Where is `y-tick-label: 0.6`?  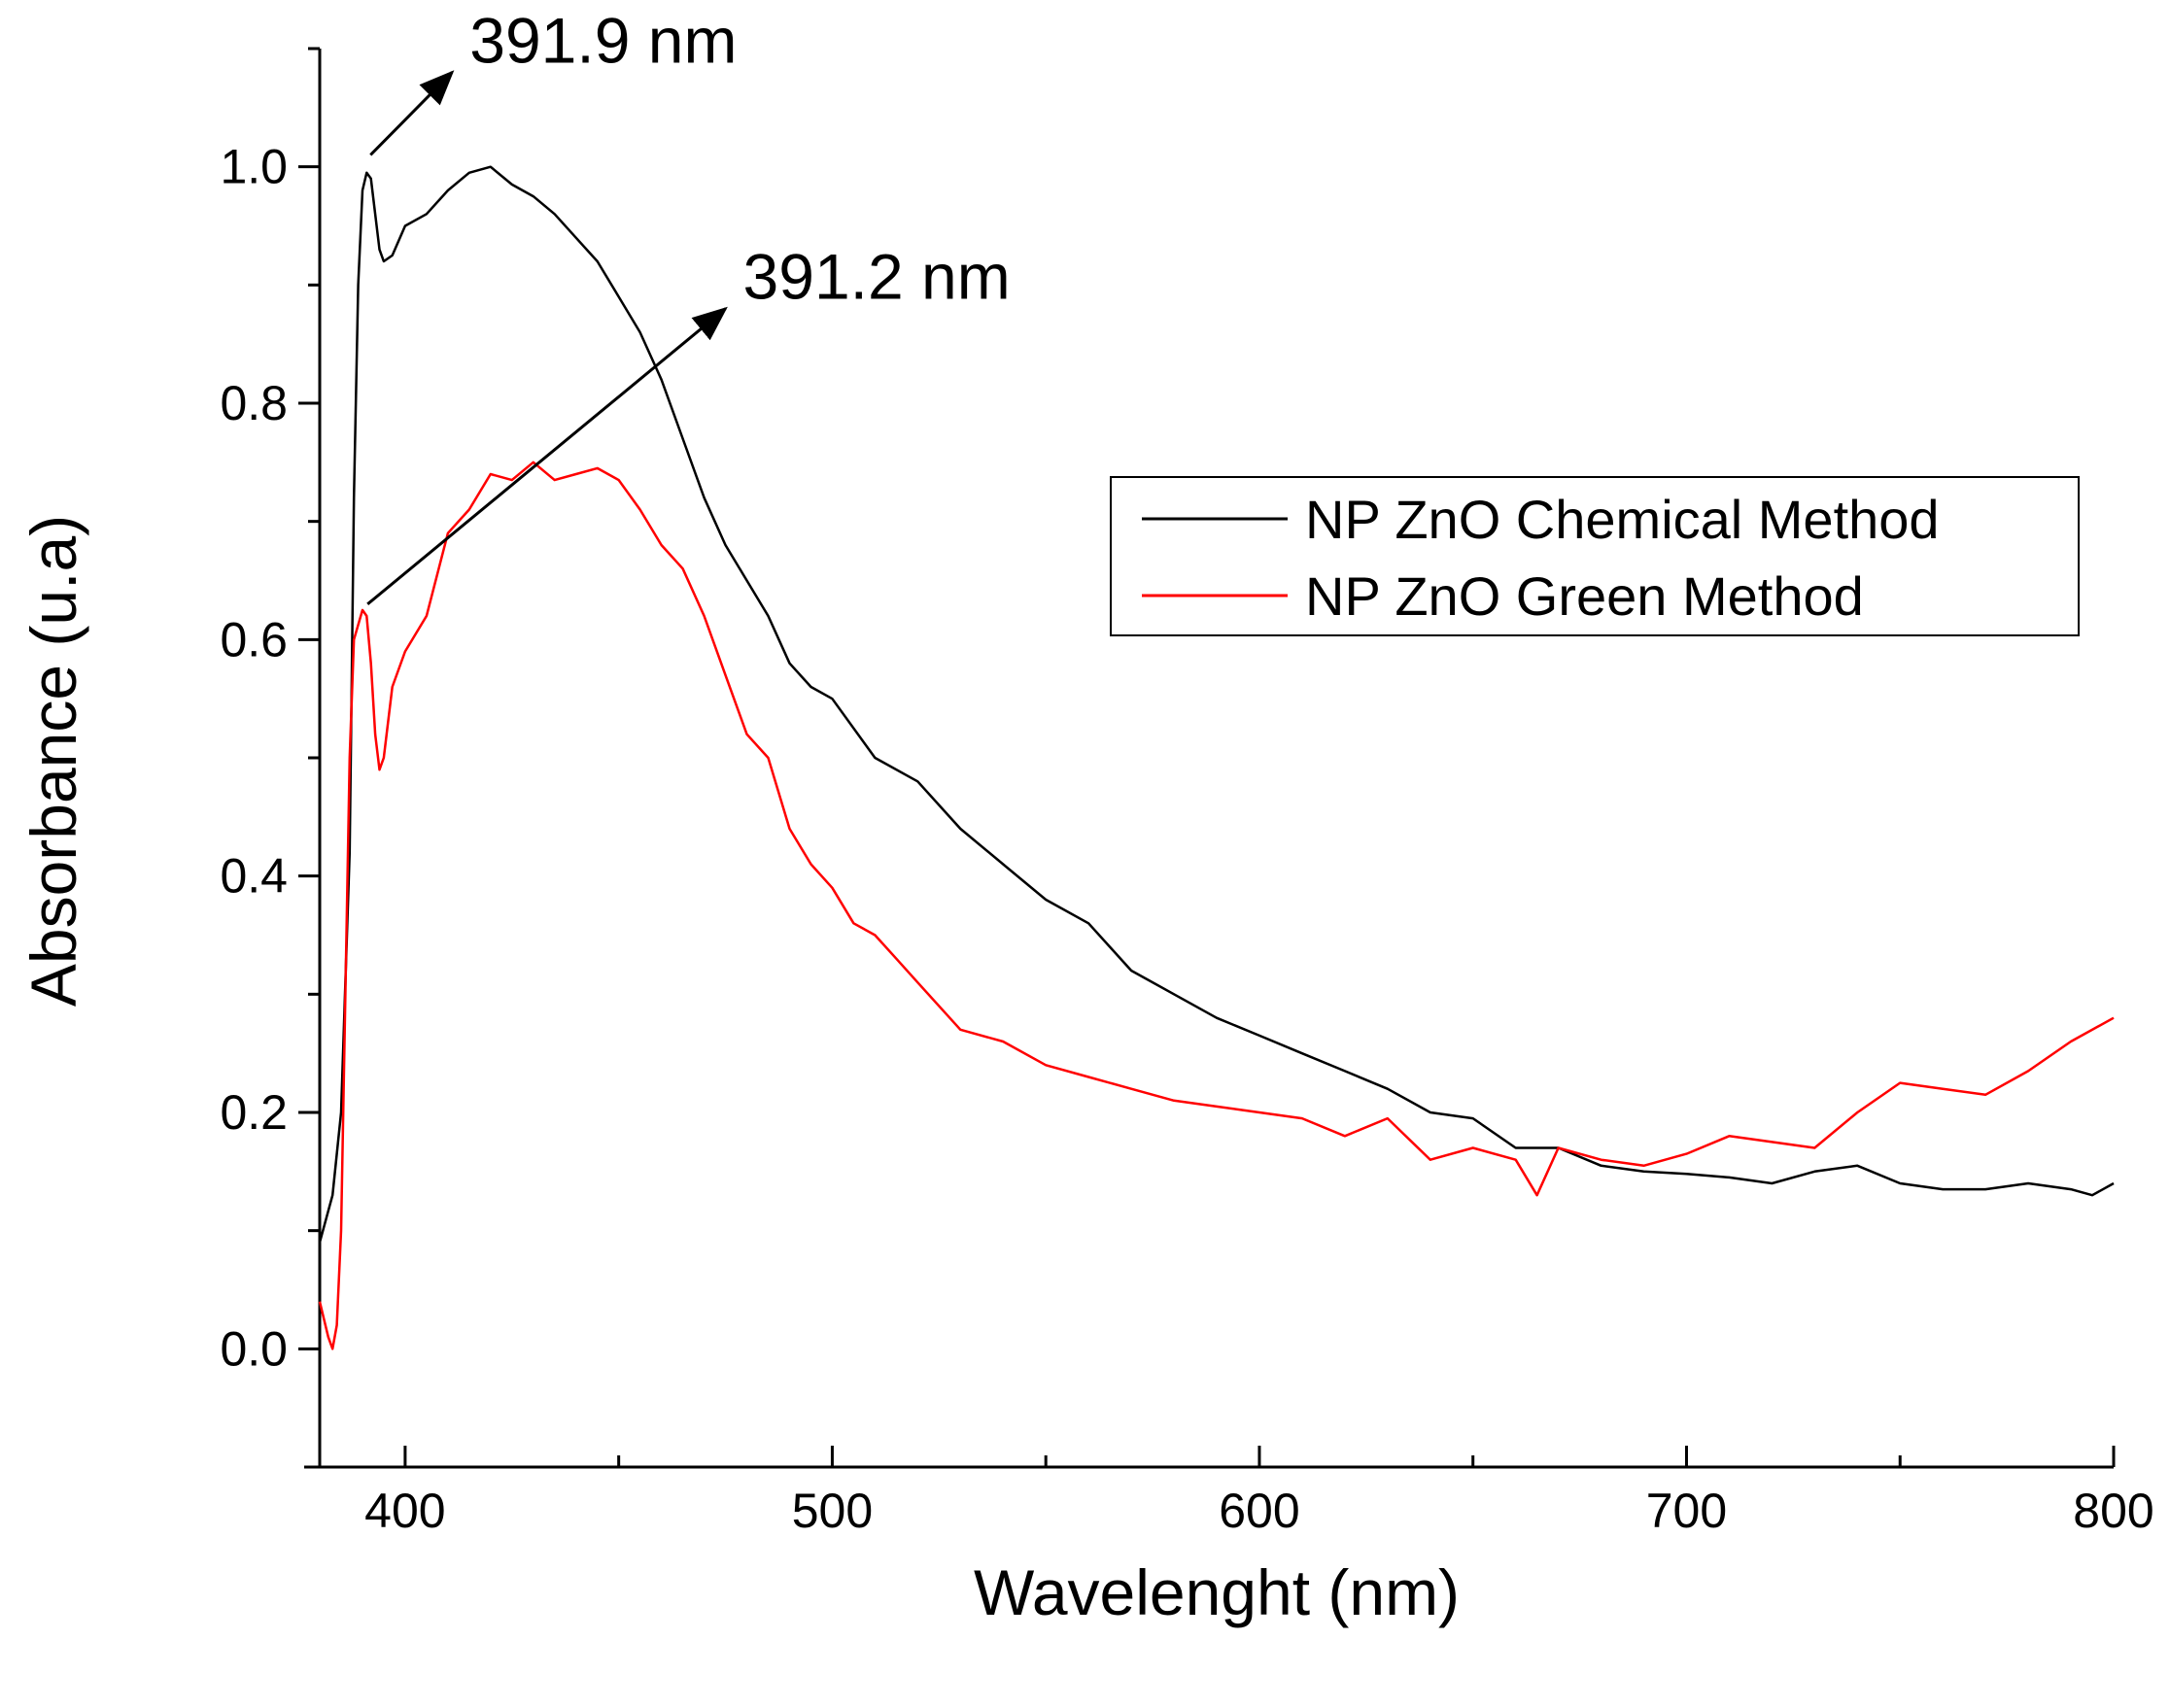 y-tick-label: 0.6 is located at coordinates (254, 639).